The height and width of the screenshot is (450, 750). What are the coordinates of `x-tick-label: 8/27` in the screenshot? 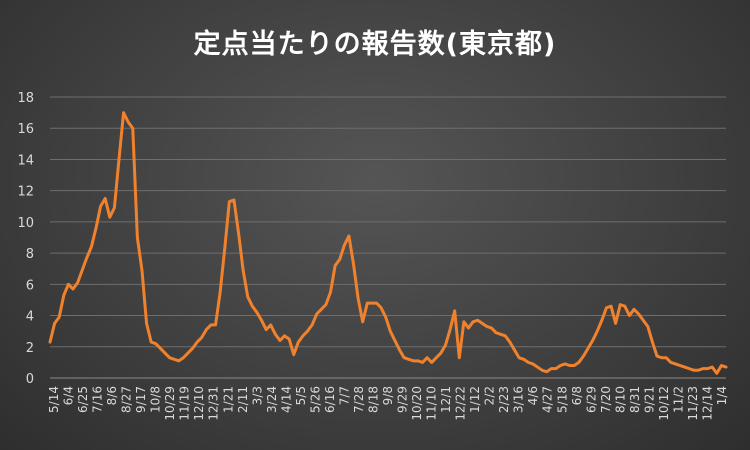 It's located at (127, 399).